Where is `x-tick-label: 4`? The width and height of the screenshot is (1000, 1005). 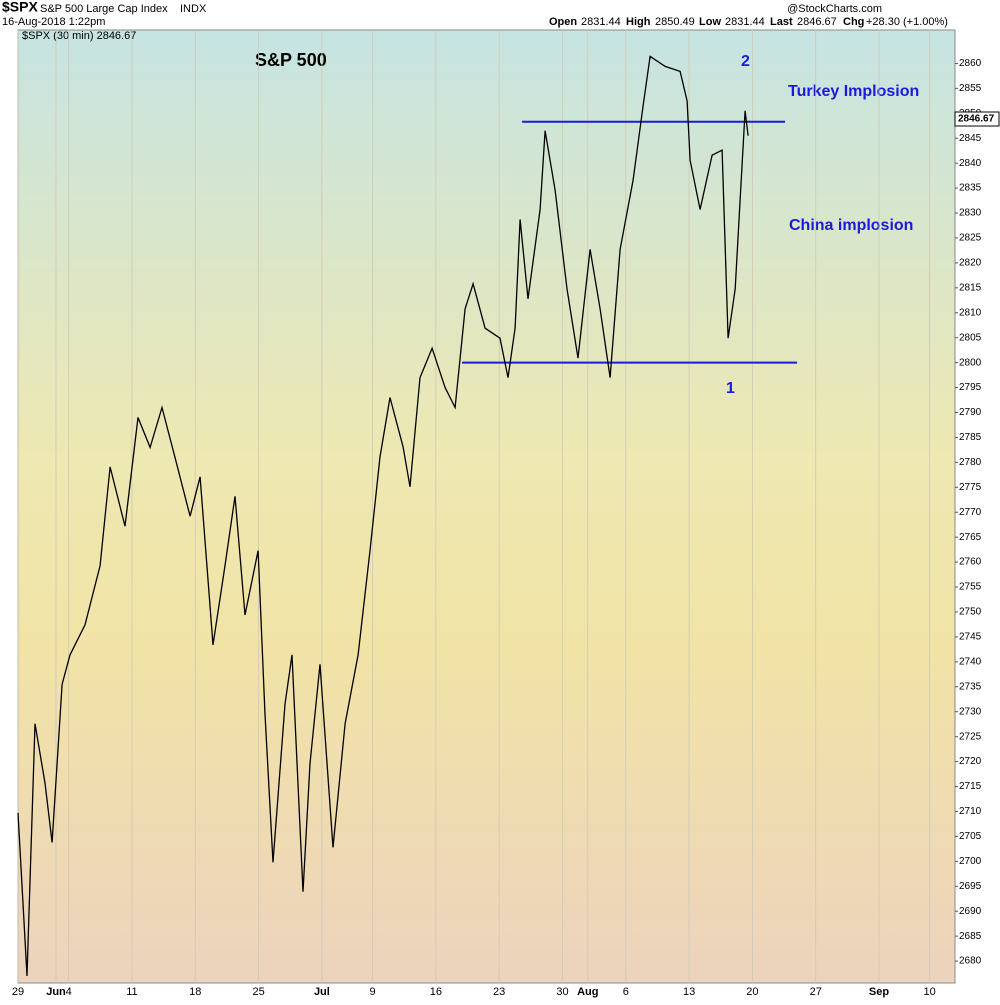
x-tick-label: 4 is located at coordinates (69, 992).